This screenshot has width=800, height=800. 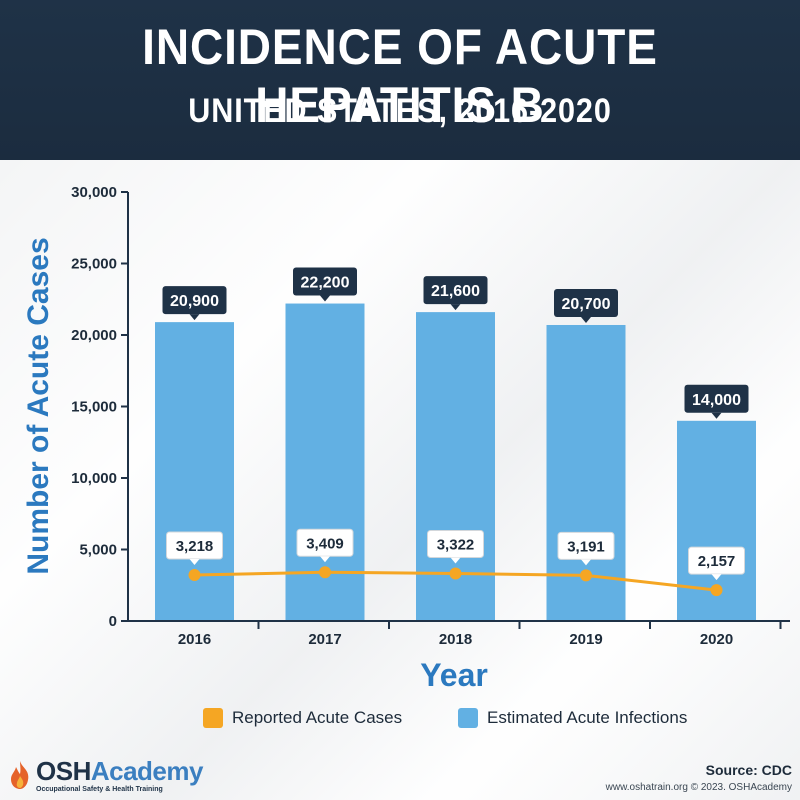 I want to click on y-axis-title: Number of Acute Cases, so click(x=38, y=405).